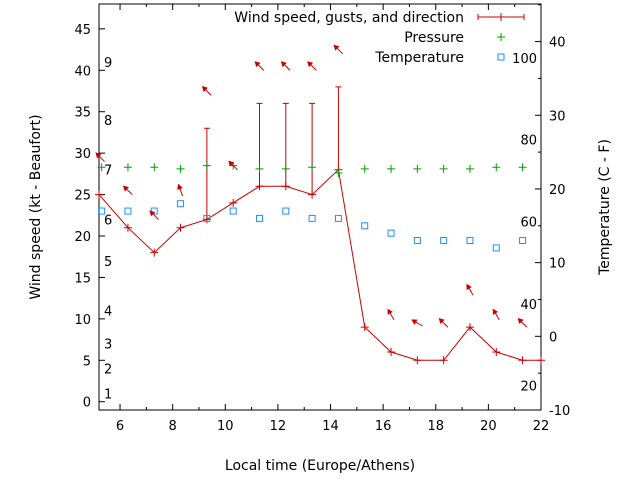  What do you see at coordinates (559, 411) in the screenshot?
I see `y2-tick-label: -10` at bounding box center [559, 411].